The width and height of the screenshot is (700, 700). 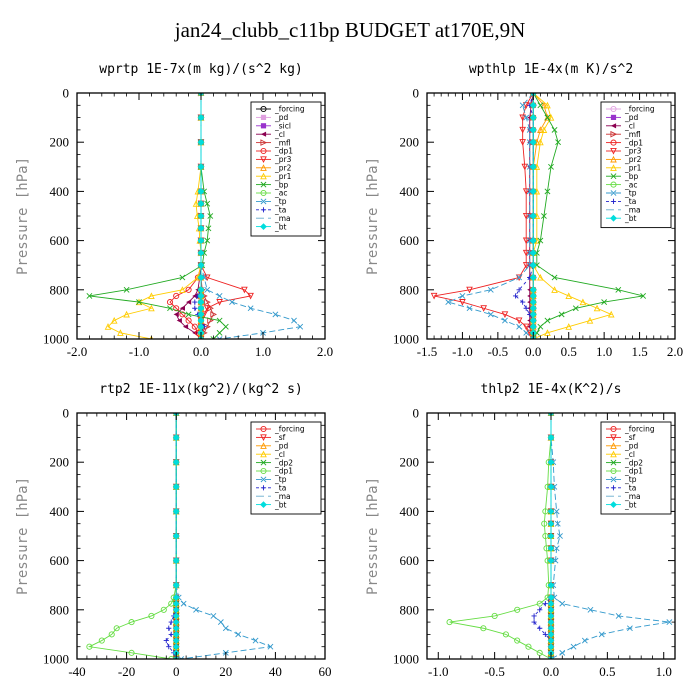 What do you see at coordinates (540, 129) in the screenshot?
I see `data-point-pr2` at bounding box center [540, 129].